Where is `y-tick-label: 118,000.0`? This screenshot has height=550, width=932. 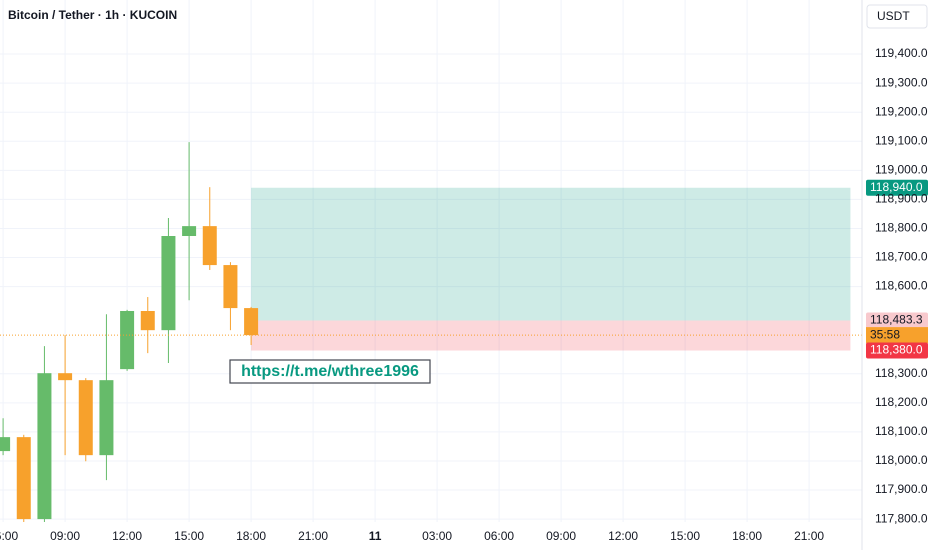
y-tick-label: 118,000.0 is located at coordinates (901, 460).